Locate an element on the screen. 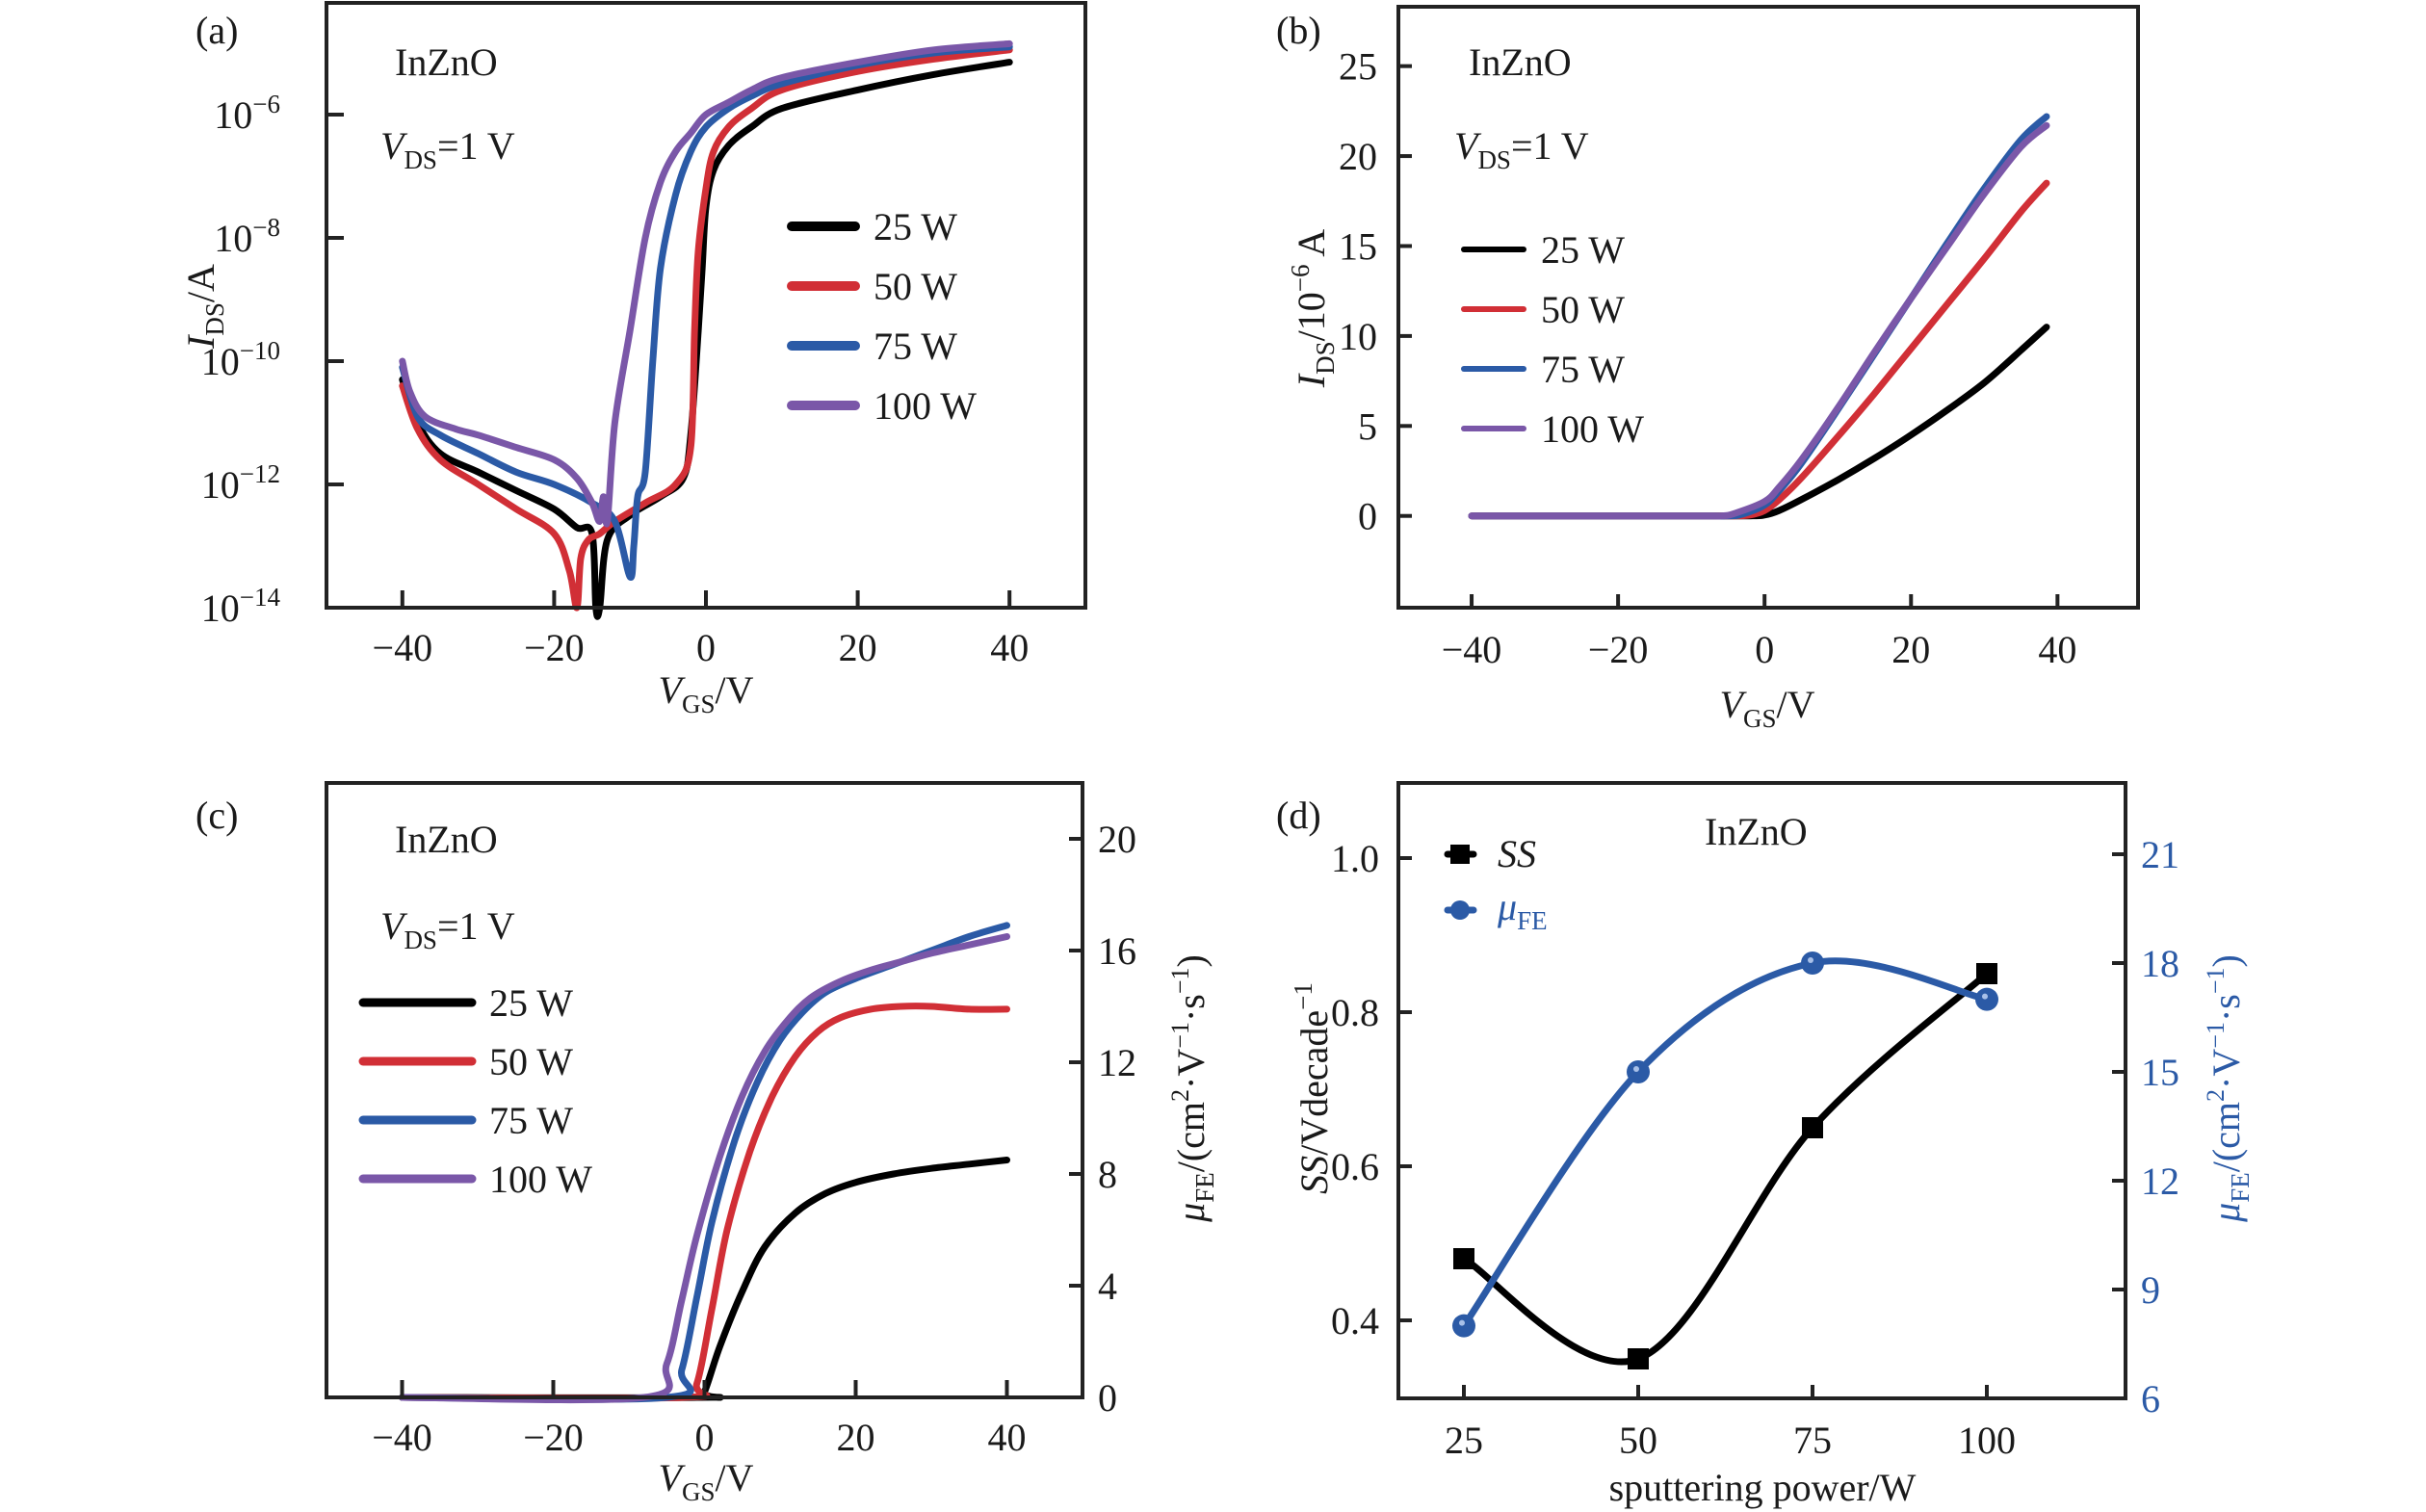 This screenshot has height=1512, width=2426. y-tick-label: 10⁻⁶ is located at coordinates (247, 113).